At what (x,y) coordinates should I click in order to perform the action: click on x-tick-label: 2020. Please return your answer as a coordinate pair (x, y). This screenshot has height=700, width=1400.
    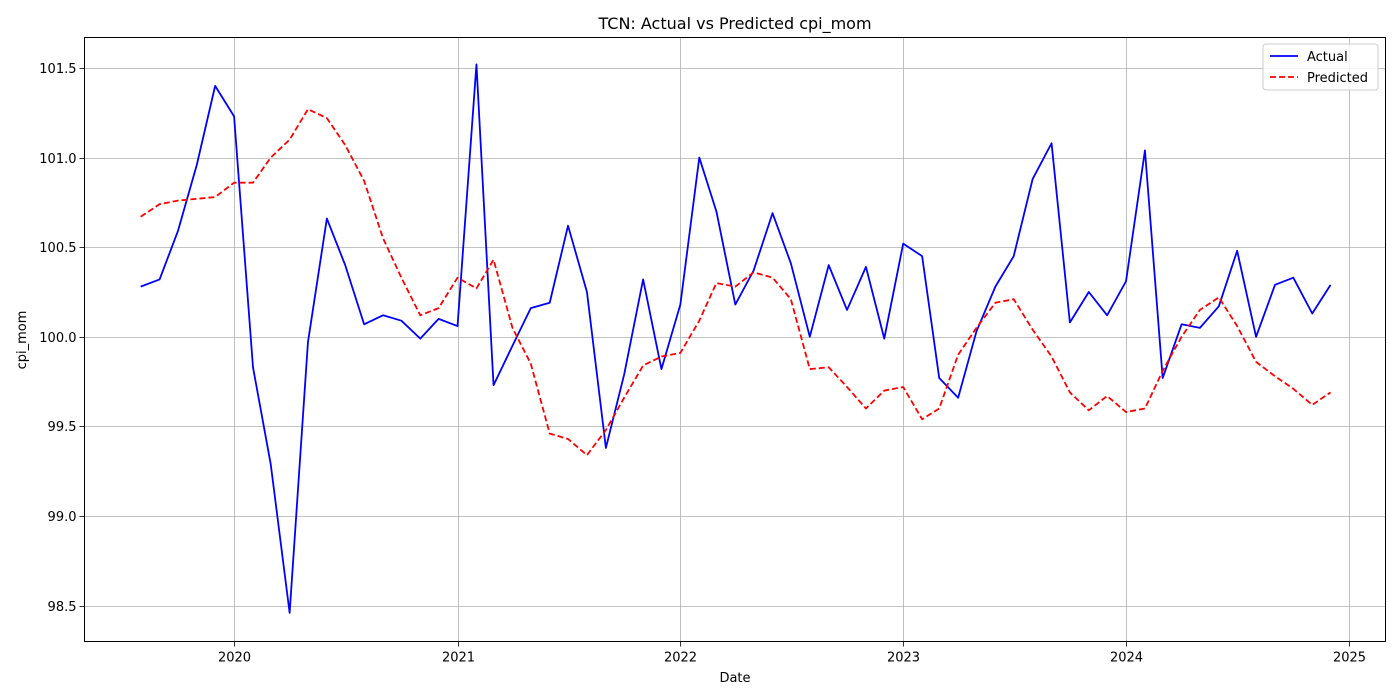
    Looking at the image, I should click on (234, 658).